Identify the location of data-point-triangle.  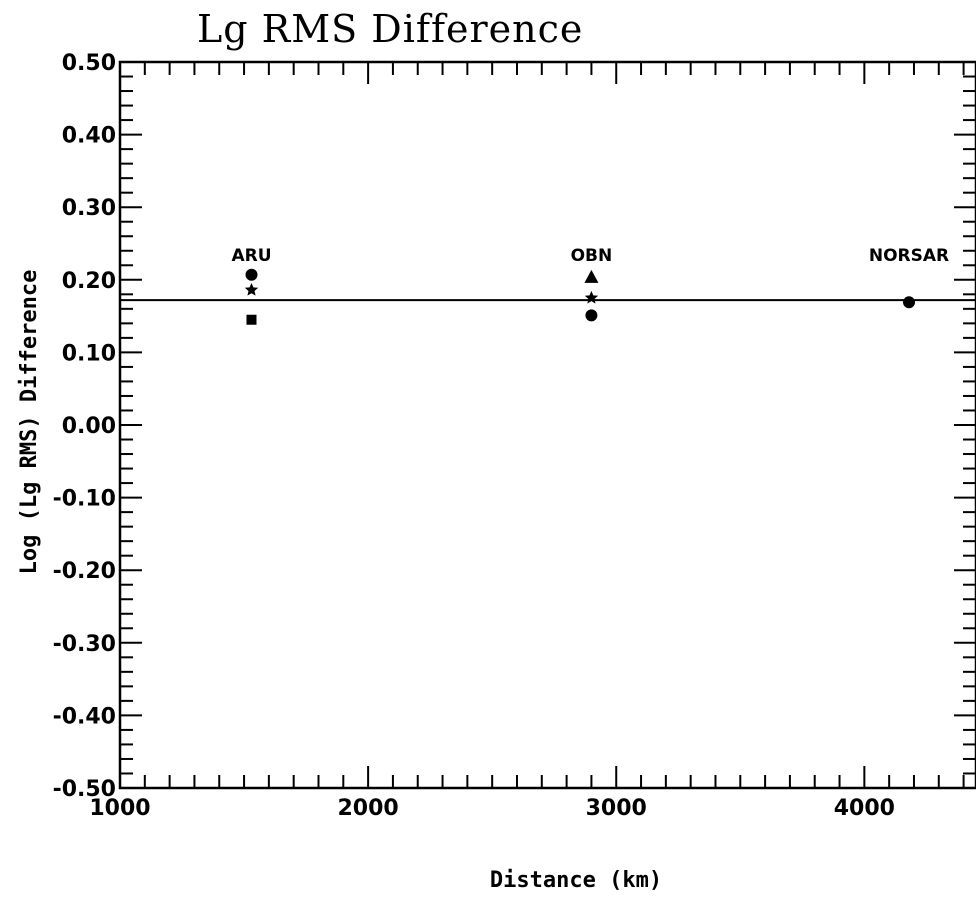
(591, 276).